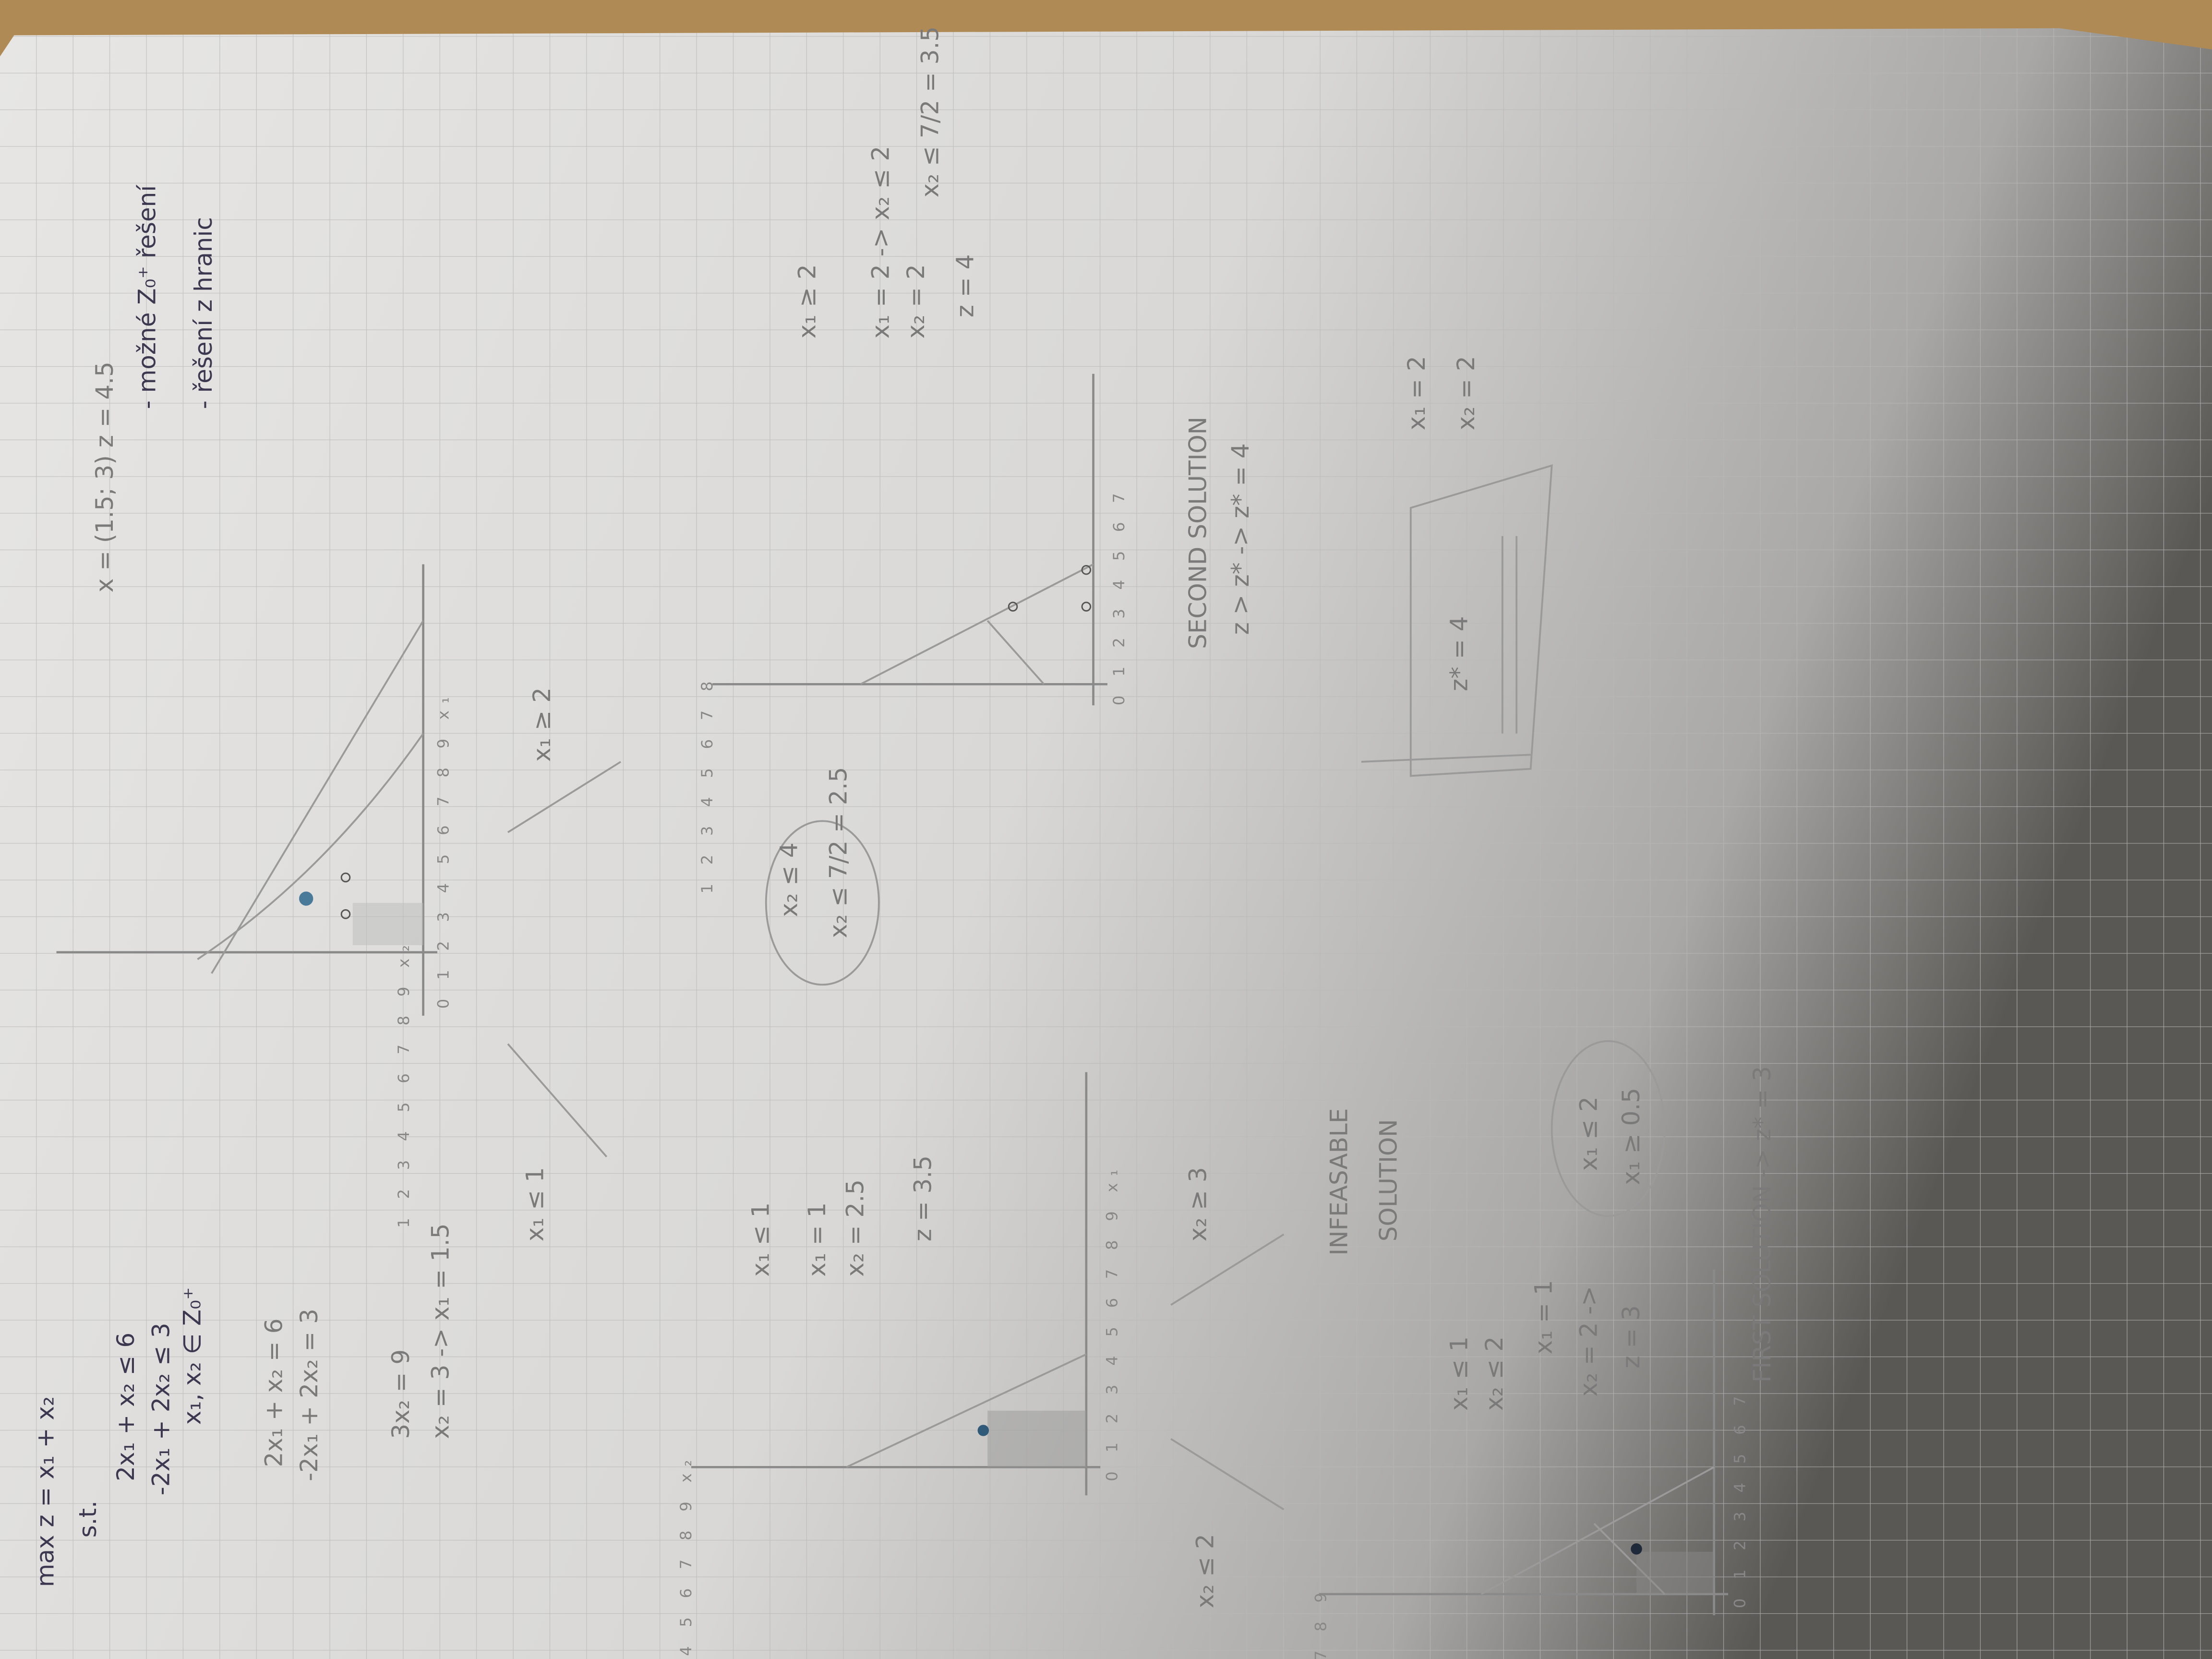 The image size is (2212, 1659). What do you see at coordinates (707, 784) in the screenshot?
I see `x2-axis-labels: 1 2 3 4 5 6 7 8` at bounding box center [707, 784].